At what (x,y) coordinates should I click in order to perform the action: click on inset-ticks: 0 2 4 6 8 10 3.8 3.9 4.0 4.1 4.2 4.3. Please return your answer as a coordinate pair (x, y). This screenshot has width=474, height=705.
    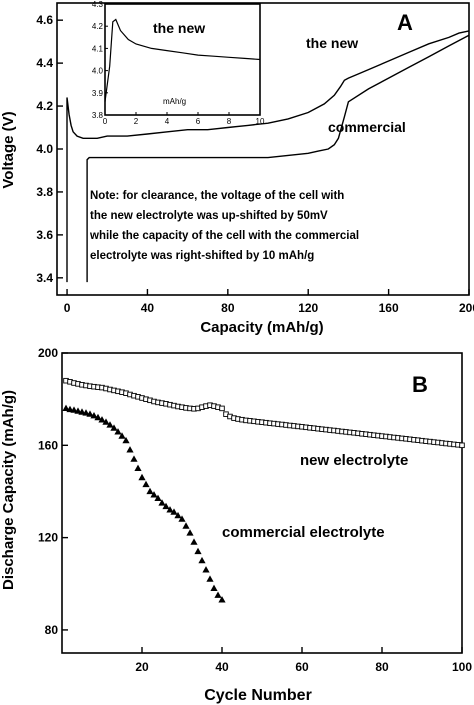
    Looking at the image, I should click on (178, 63).